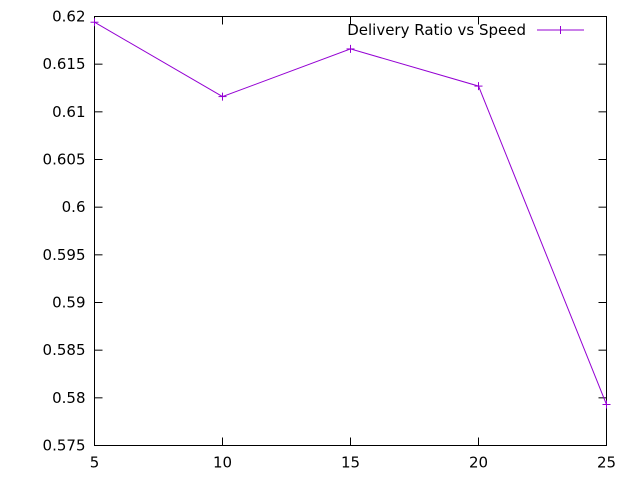  I want to click on x-tick-label: 10, so click(222, 463).